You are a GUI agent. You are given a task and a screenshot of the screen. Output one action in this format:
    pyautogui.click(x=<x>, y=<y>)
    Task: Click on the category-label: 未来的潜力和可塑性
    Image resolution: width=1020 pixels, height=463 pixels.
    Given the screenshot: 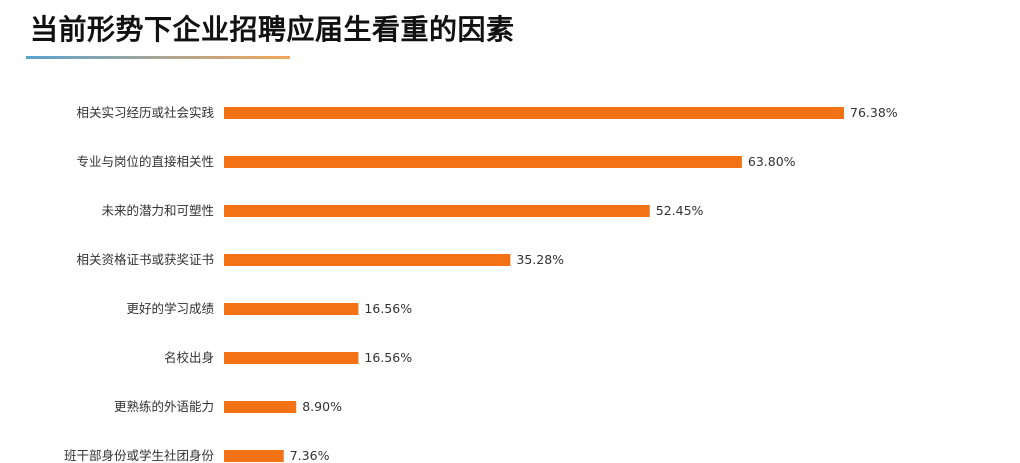 What is the action you would take?
    pyautogui.click(x=157, y=210)
    